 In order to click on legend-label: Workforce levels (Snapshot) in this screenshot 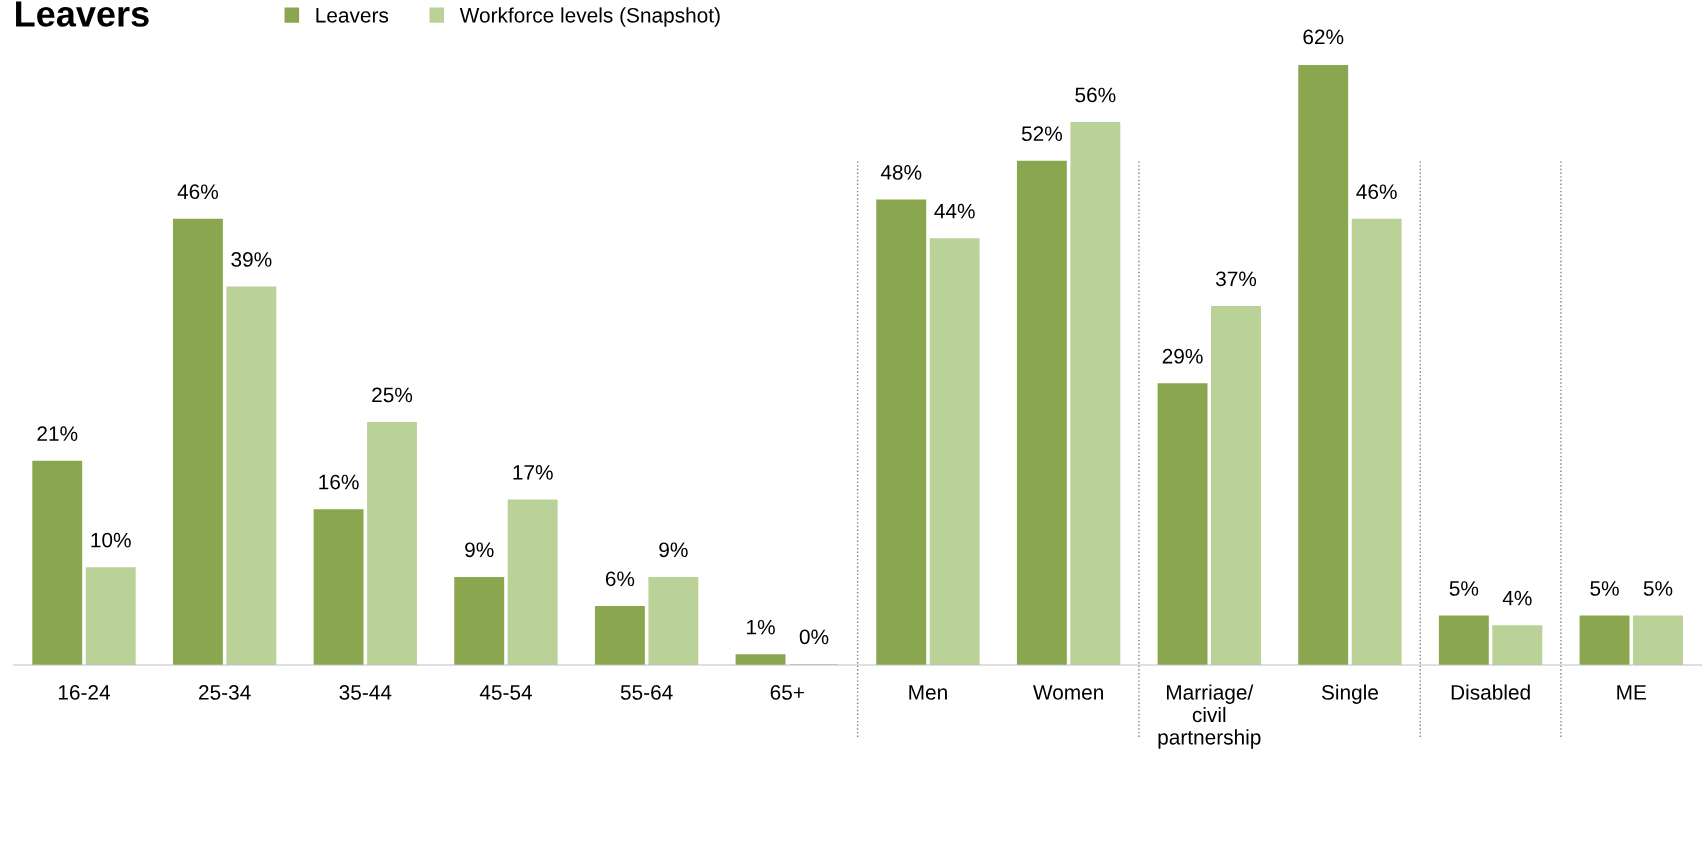, I will do `click(589, 17)`.